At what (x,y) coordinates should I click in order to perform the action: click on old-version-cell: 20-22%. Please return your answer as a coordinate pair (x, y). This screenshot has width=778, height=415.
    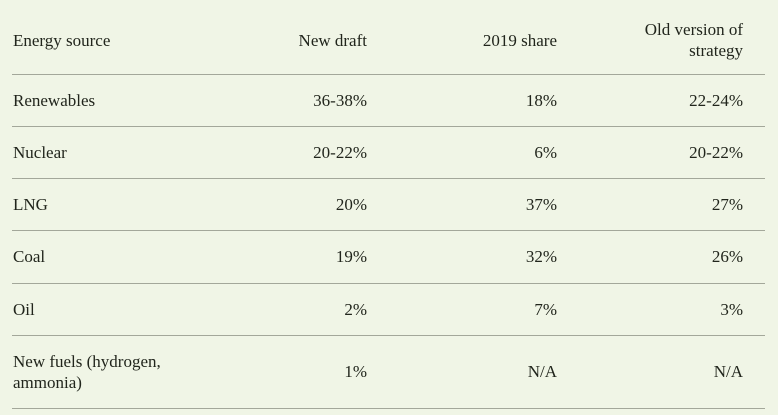
    Looking at the image, I should click on (661, 153).